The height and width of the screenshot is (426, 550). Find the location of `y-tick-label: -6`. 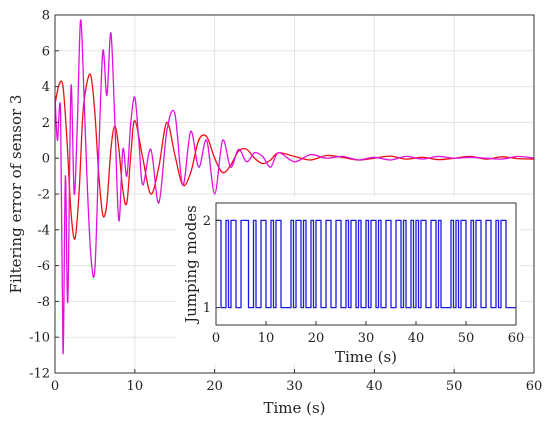

y-tick-label: -6 is located at coordinates (43, 266).